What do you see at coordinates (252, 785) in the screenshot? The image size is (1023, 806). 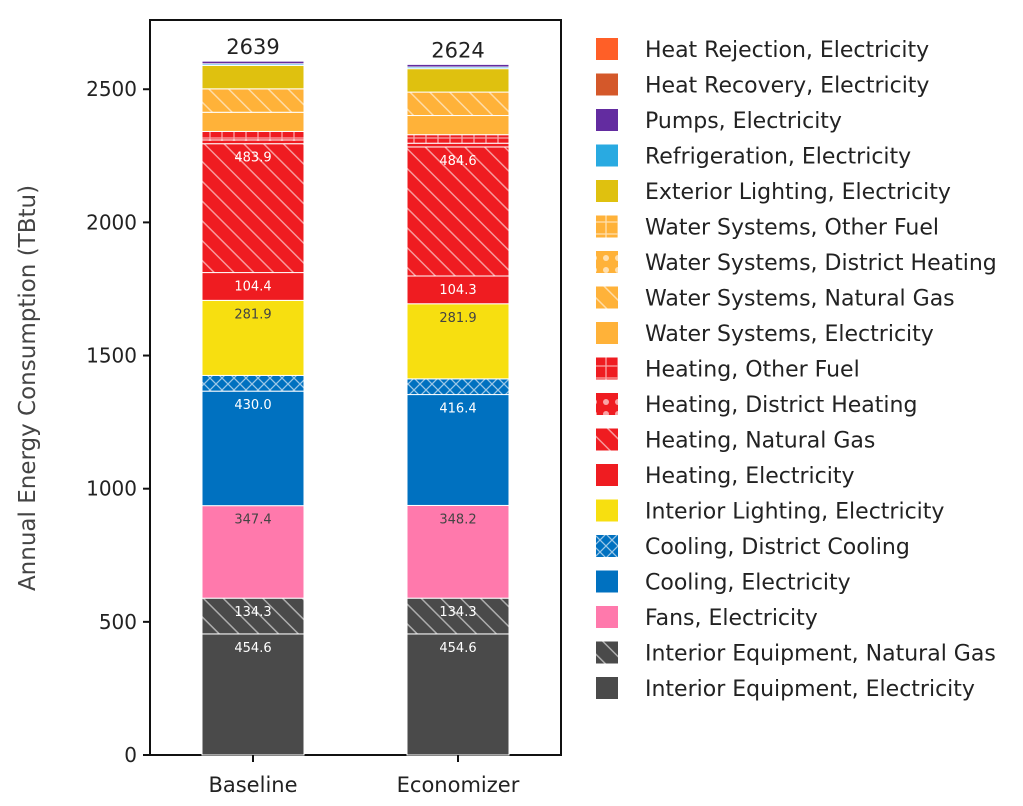 I see `x-tick-label: Baseline` at bounding box center [252, 785].